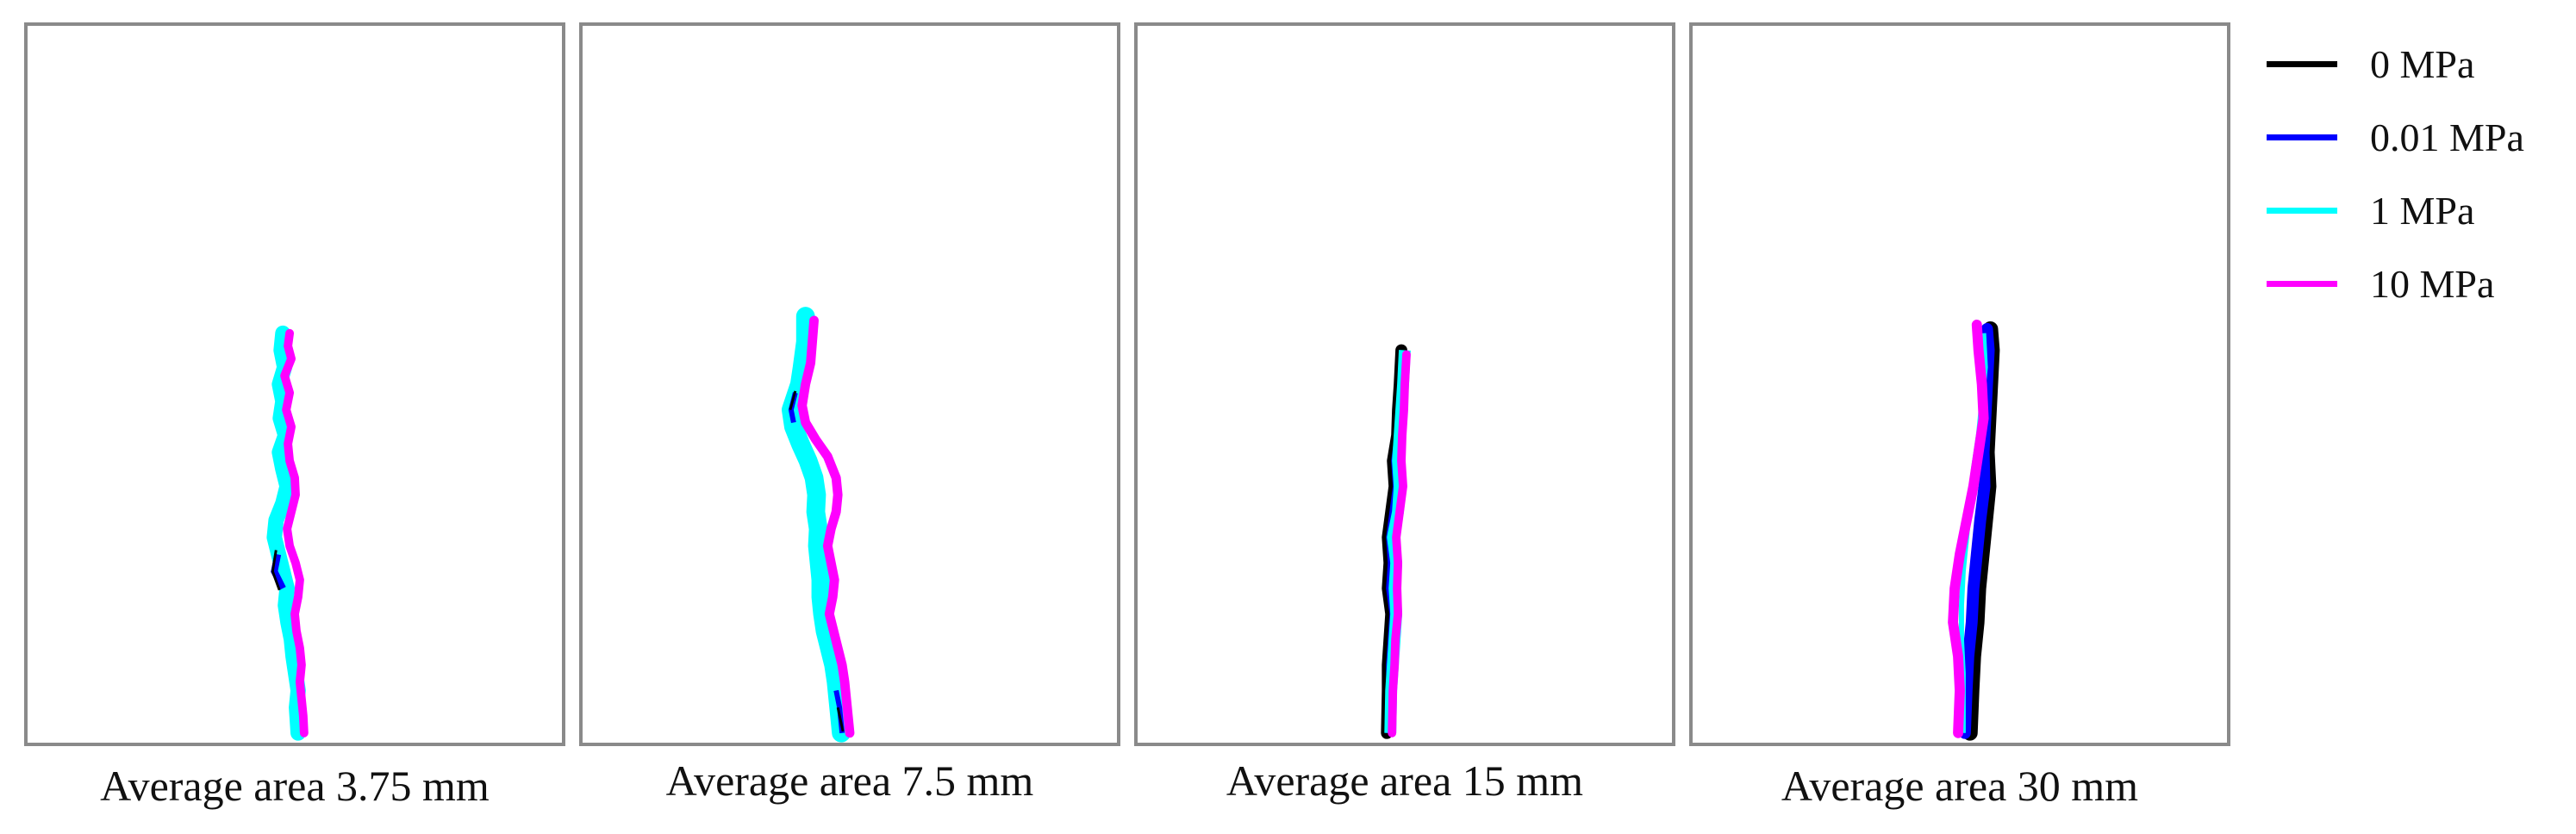  What do you see at coordinates (849, 780) in the screenshot?
I see `caption-panel-2: Average area 7.5 mm` at bounding box center [849, 780].